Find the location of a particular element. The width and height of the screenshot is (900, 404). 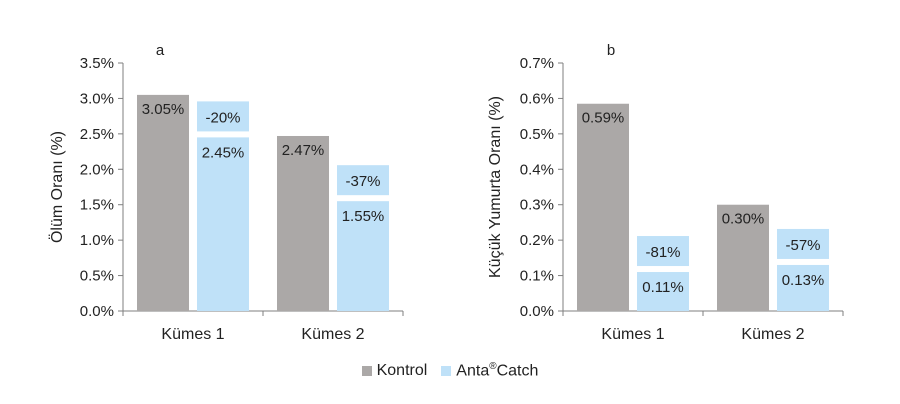

legend-label-catch-part: Catch is located at coordinates (517, 371).